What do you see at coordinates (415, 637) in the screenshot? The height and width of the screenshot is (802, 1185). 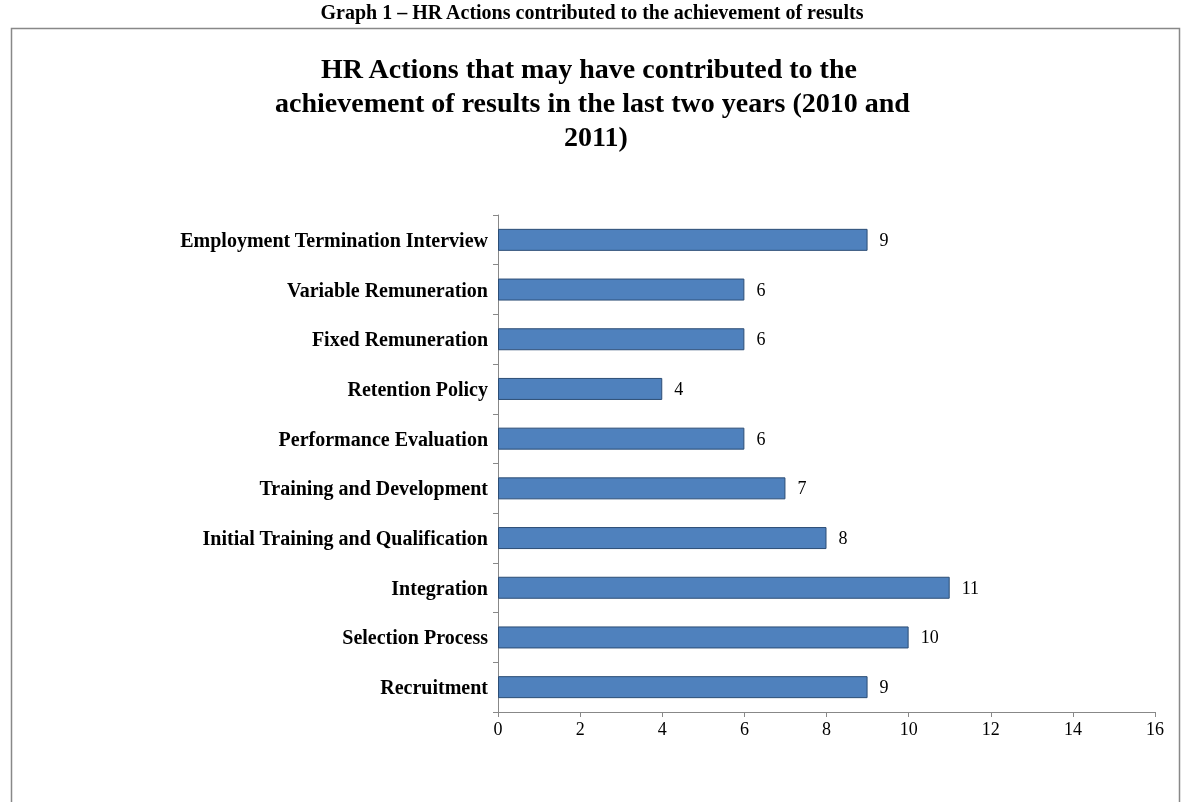 I see `y-tick-label: Selection Process` at bounding box center [415, 637].